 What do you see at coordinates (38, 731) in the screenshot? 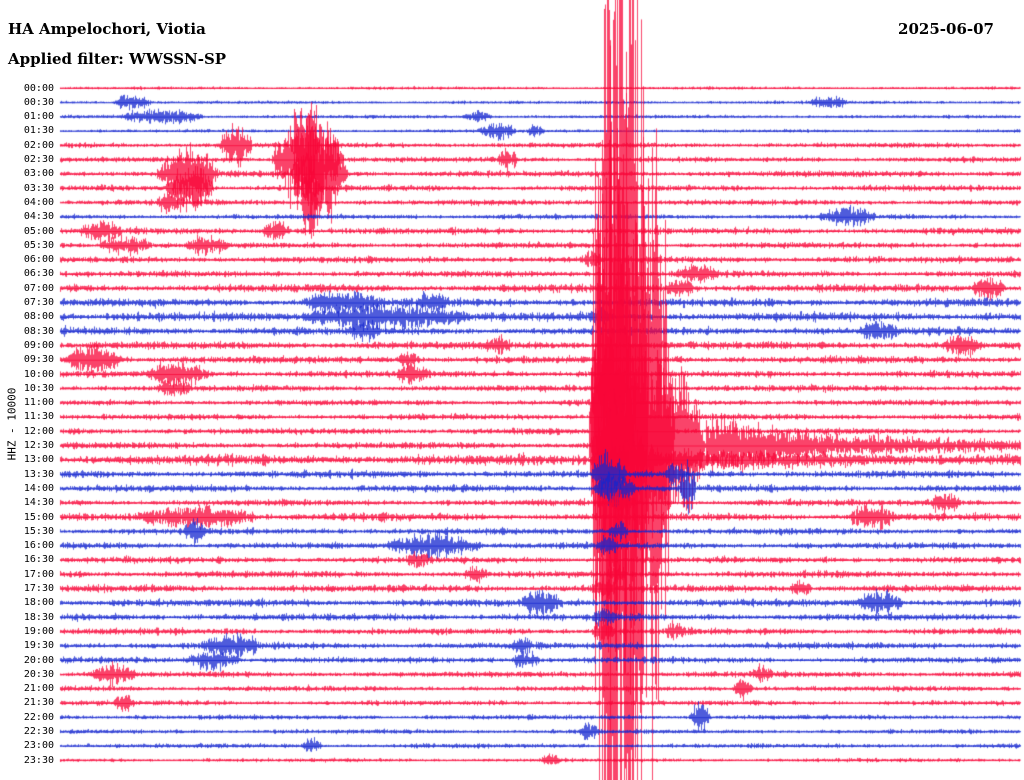
I see `time-label: 22:30` at bounding box center [38, 731].